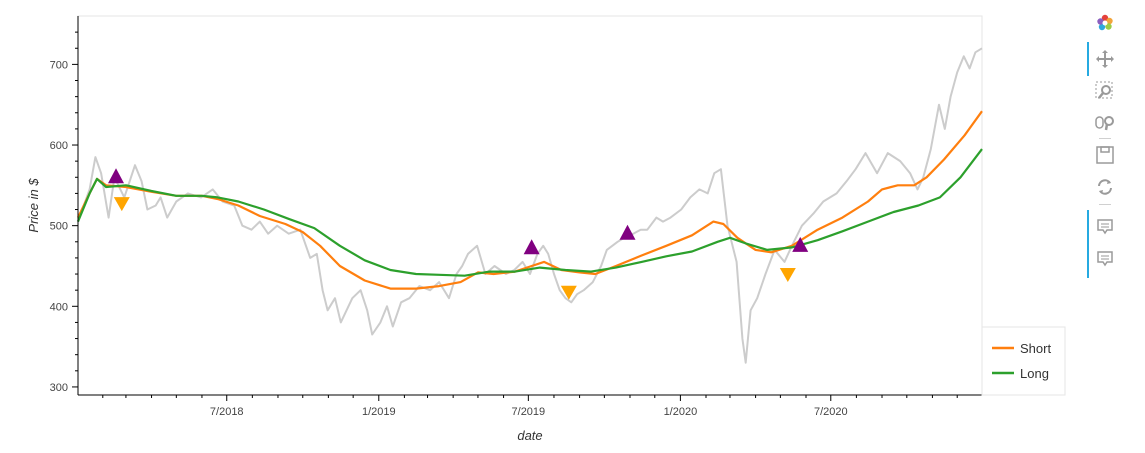 This screenshot has height=453, width=1145. What do you see at coordinates (227, 412) in the screenshot?
I see `x-tick-label: 7/2018` at bounding box center [227, 412].